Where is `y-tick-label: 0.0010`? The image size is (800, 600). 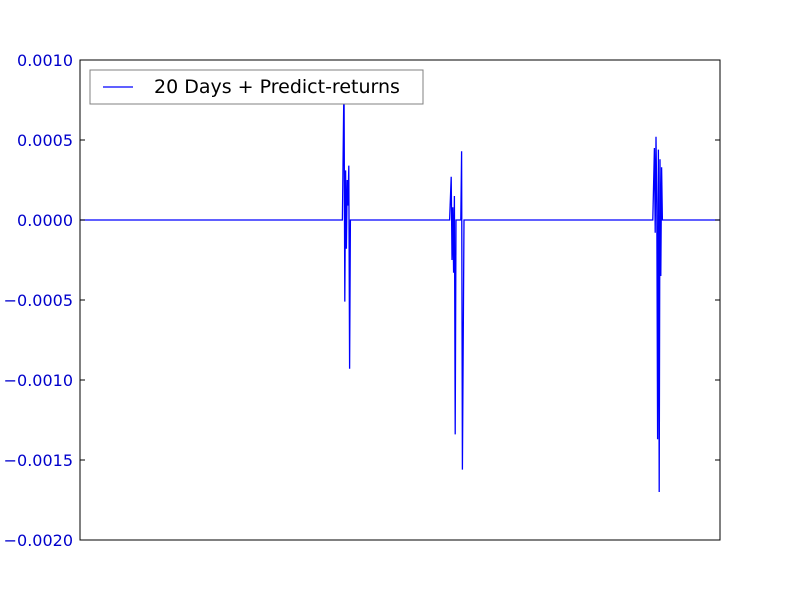 y-tick-label: 0.0010 is located at coordinates (45, 60).